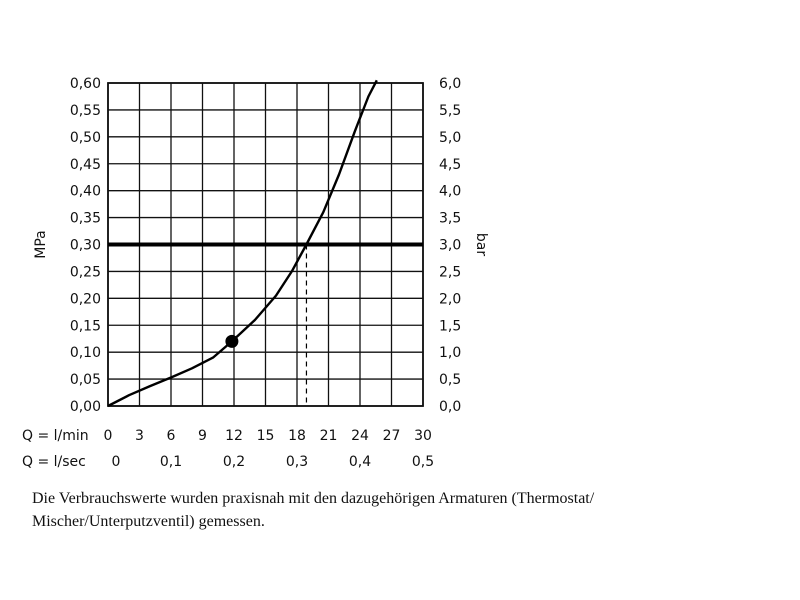 This screenshot has height=600, width=800. I want to click on x-row1-tick-label: 18, so click(297, 436).